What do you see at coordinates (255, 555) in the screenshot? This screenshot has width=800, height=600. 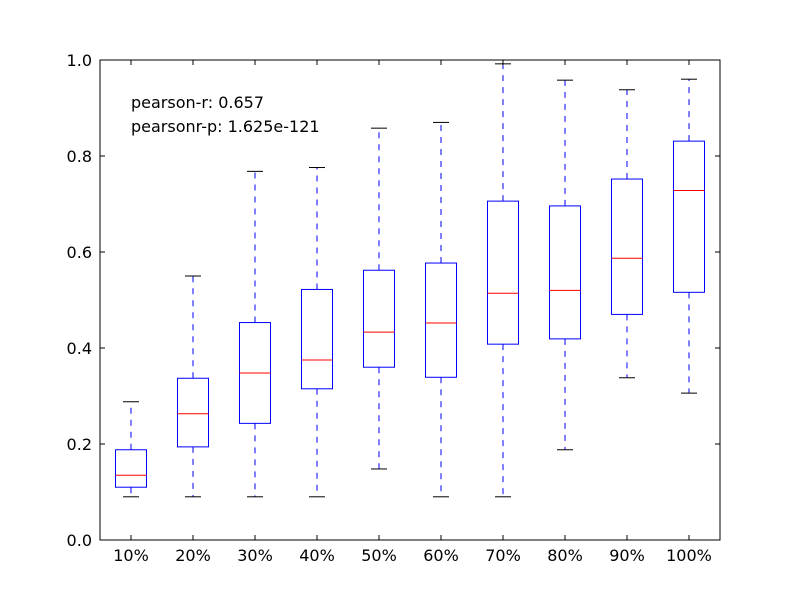 I see `x-tick-label-30pct: 30%` at bounding box center [255, 555].